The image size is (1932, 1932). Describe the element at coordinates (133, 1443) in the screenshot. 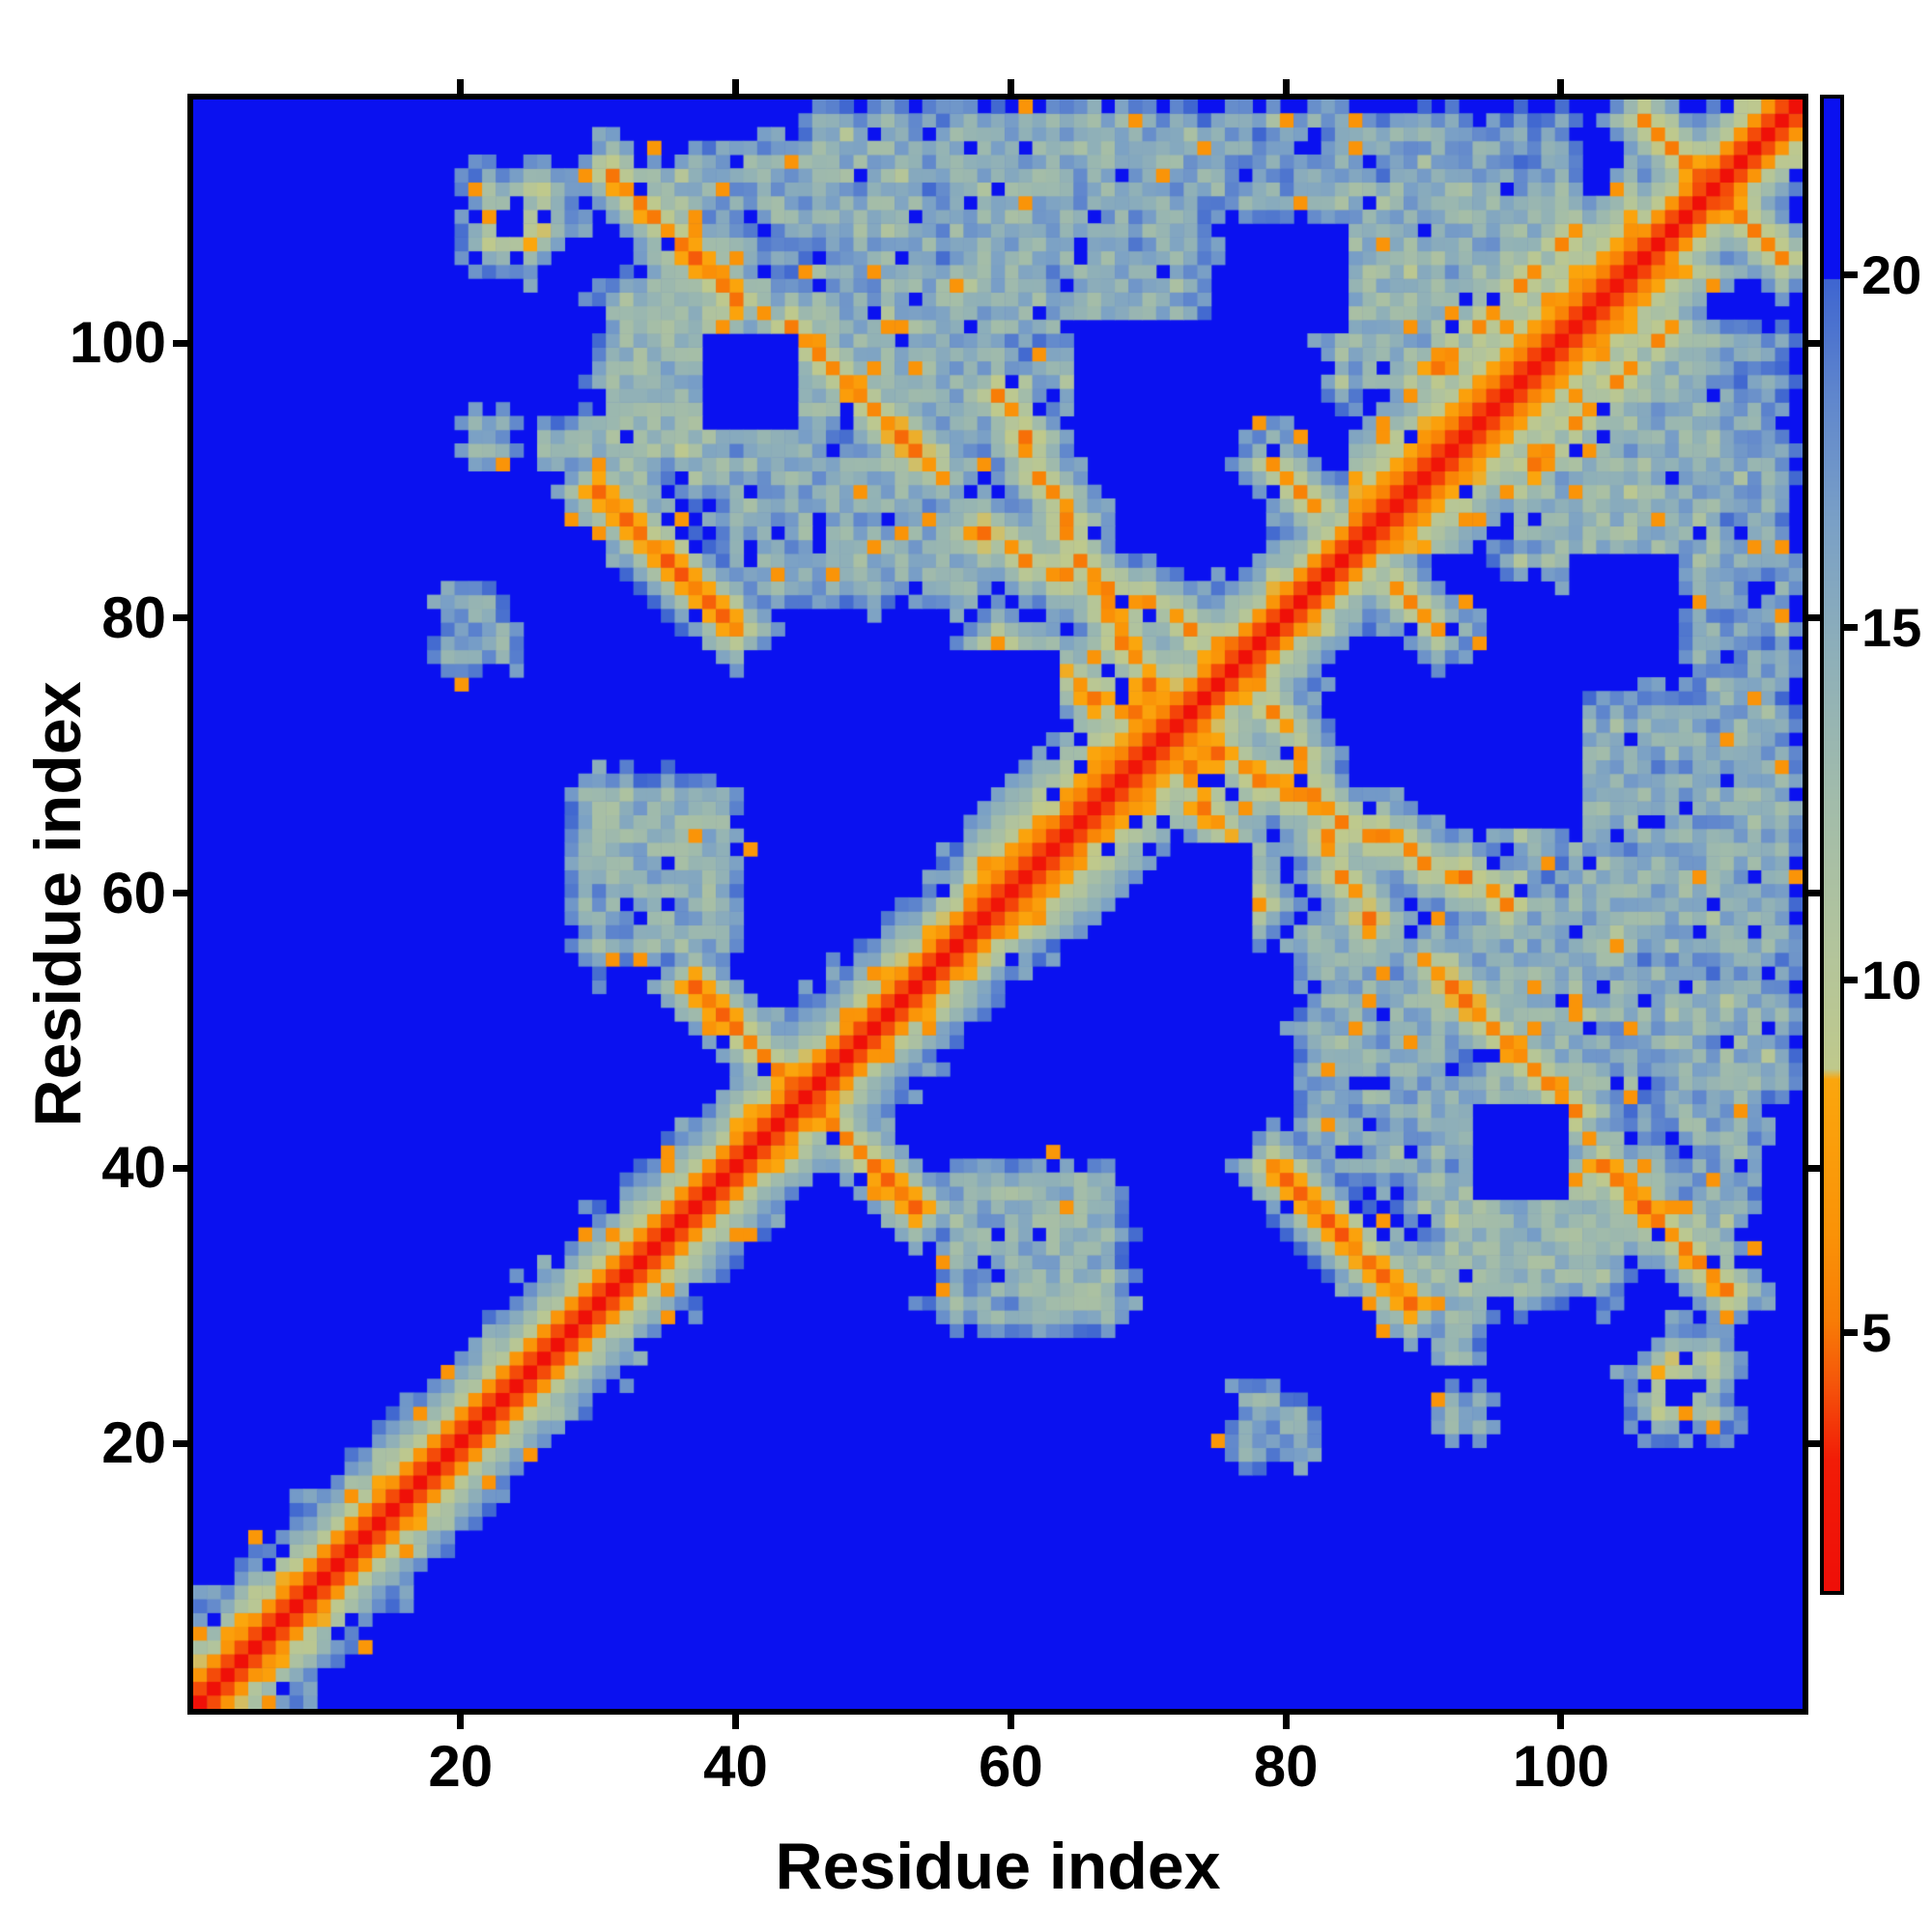

I see `y-tick-label: 20` at that location.